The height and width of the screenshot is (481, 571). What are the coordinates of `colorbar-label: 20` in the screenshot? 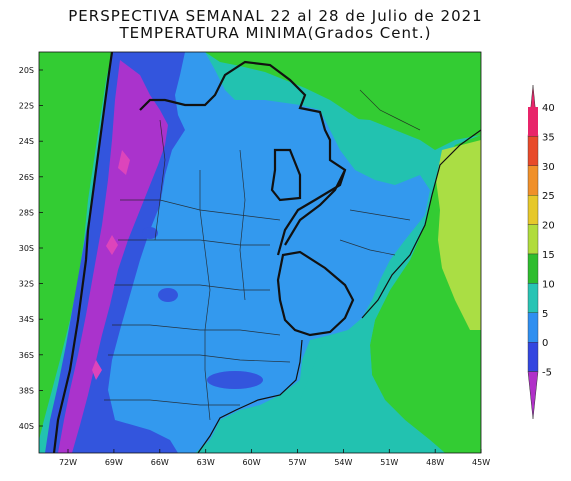 It's located at (548, 226).